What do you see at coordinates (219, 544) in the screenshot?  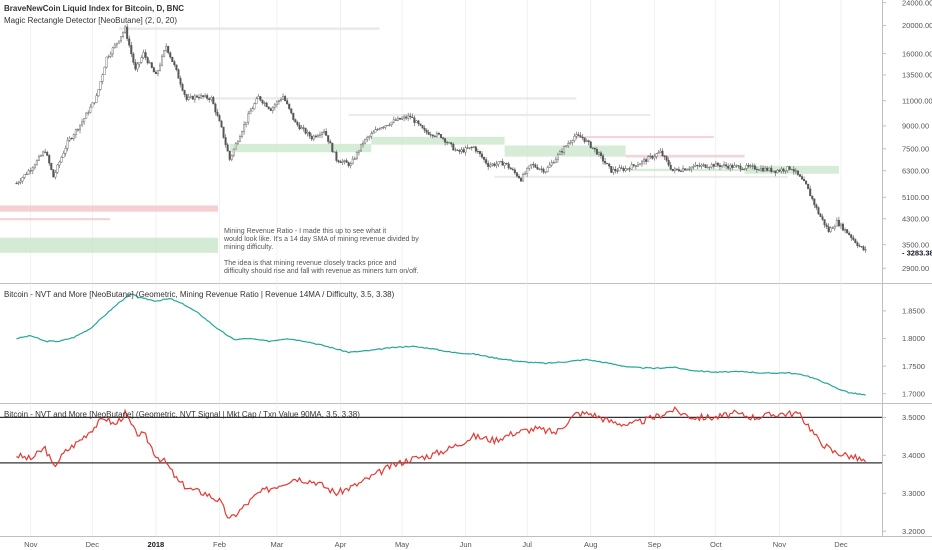 I see `x-tick-label: Feb` at bounding box center [219, 544].